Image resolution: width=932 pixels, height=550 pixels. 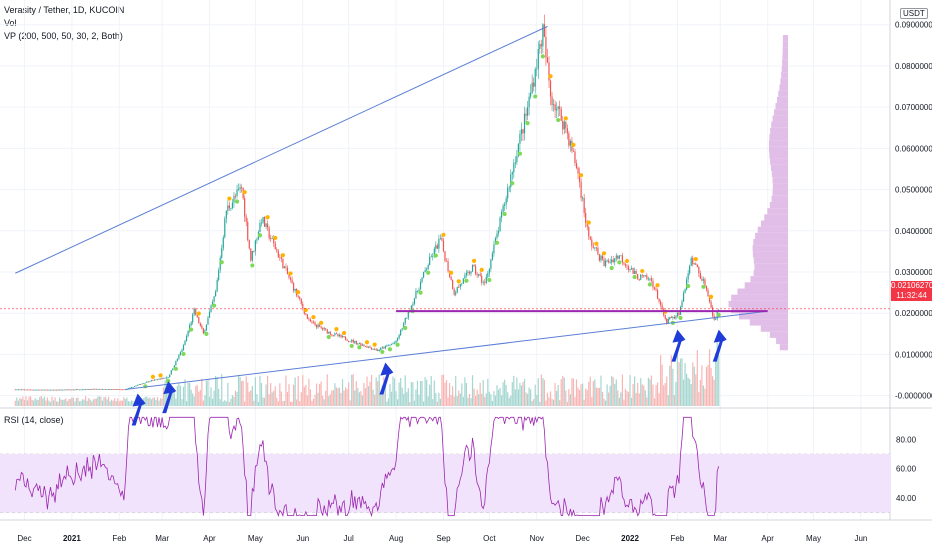 I want to click on currency-badge: USDT, so click(x=914, y=13).